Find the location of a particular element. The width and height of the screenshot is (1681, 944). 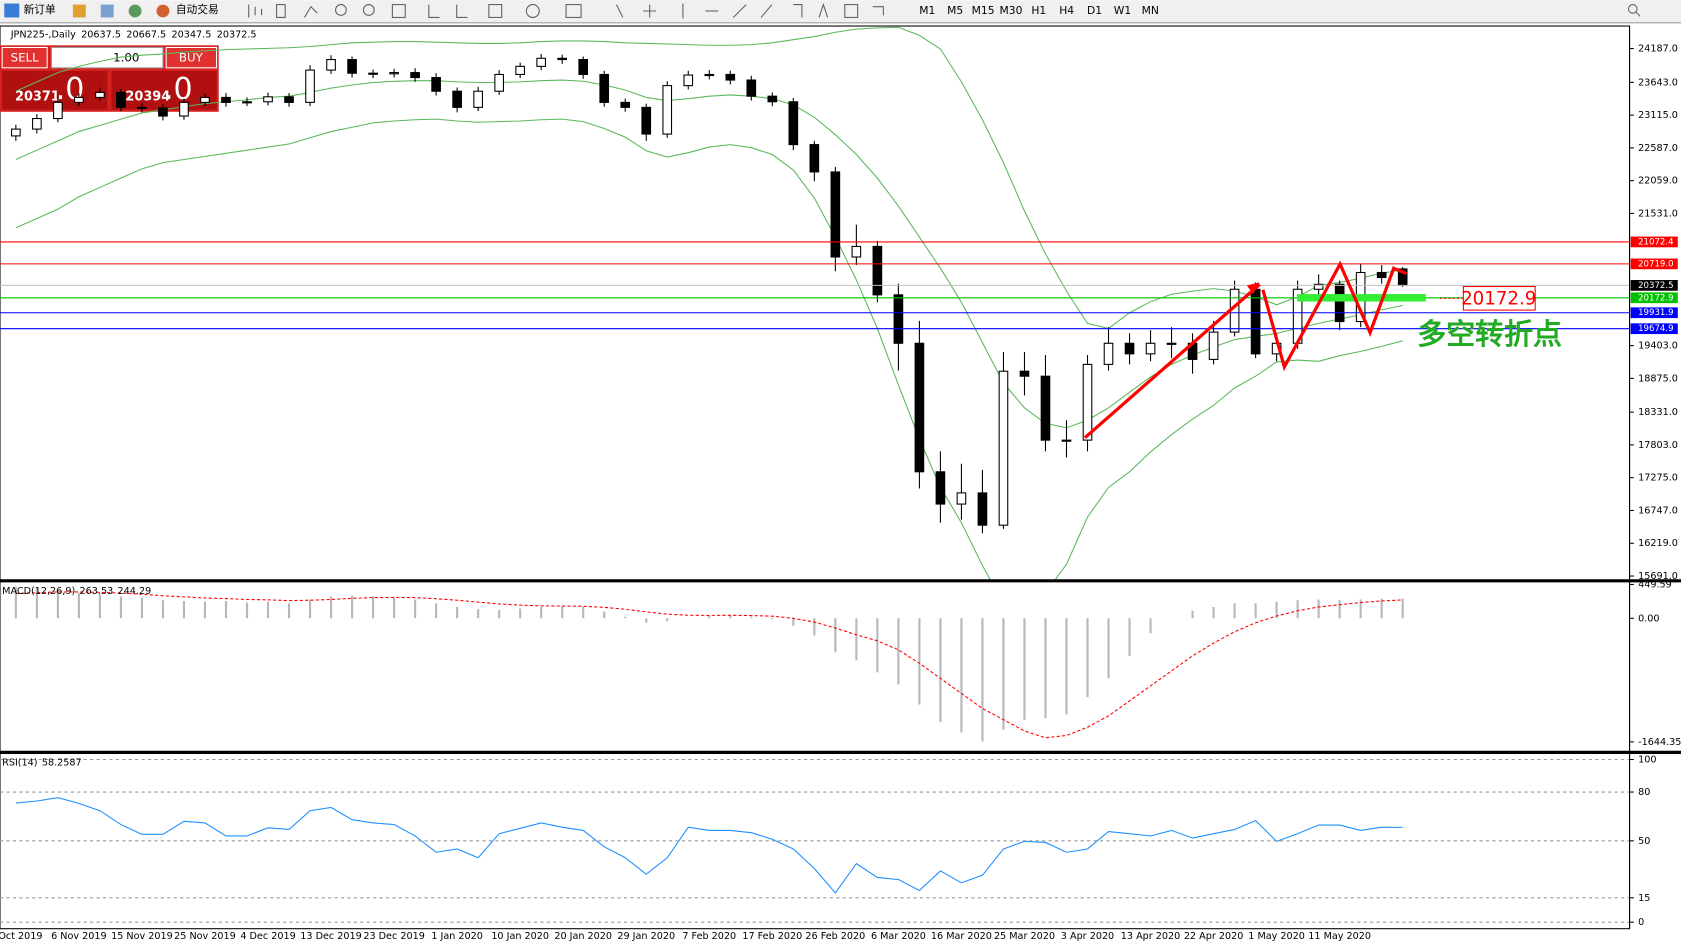

buy-price: 20394 is located at coordinates (147, 96).